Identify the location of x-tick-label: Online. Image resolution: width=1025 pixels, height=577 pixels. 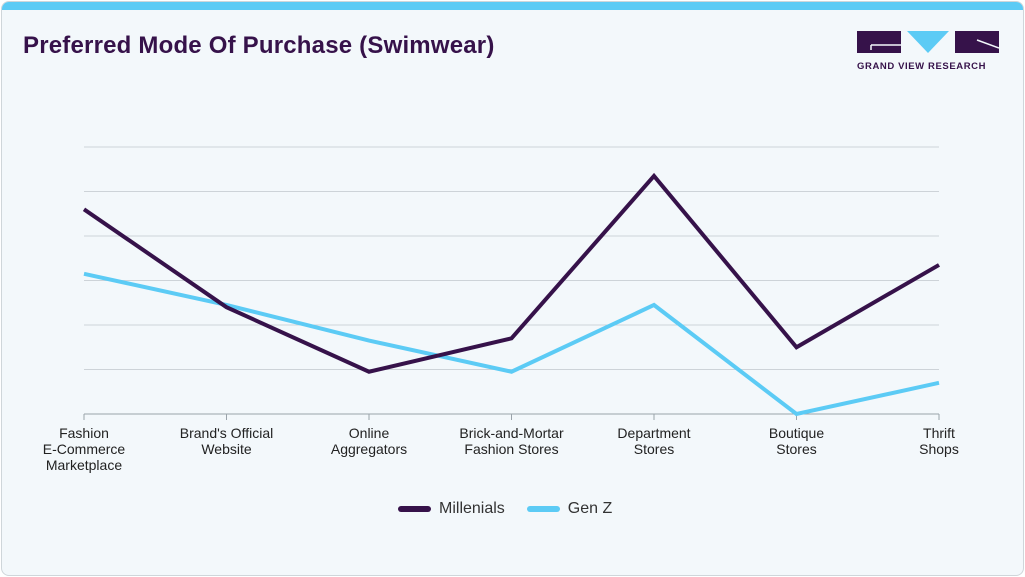
(369, 433).